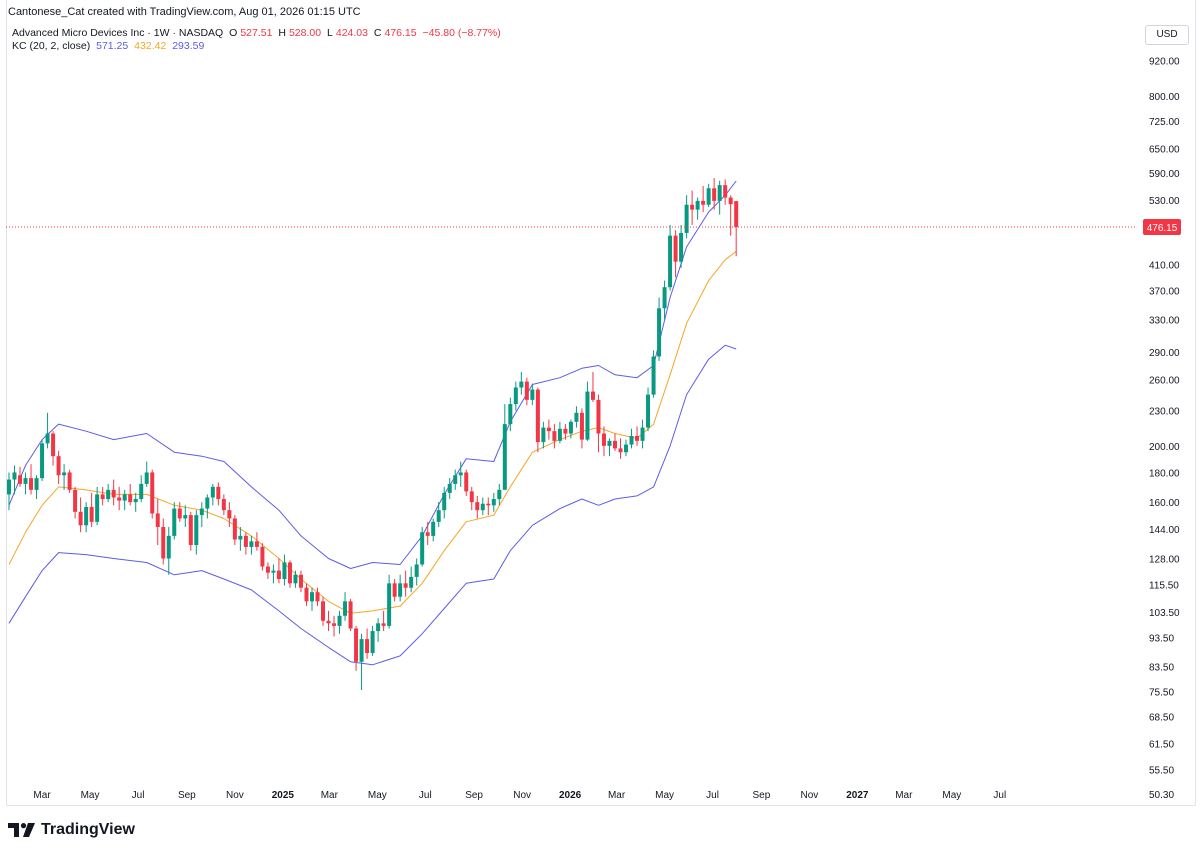  Describe the element at coordinates (330, 33) in the screenshot. I see `low-label: L` at that location.